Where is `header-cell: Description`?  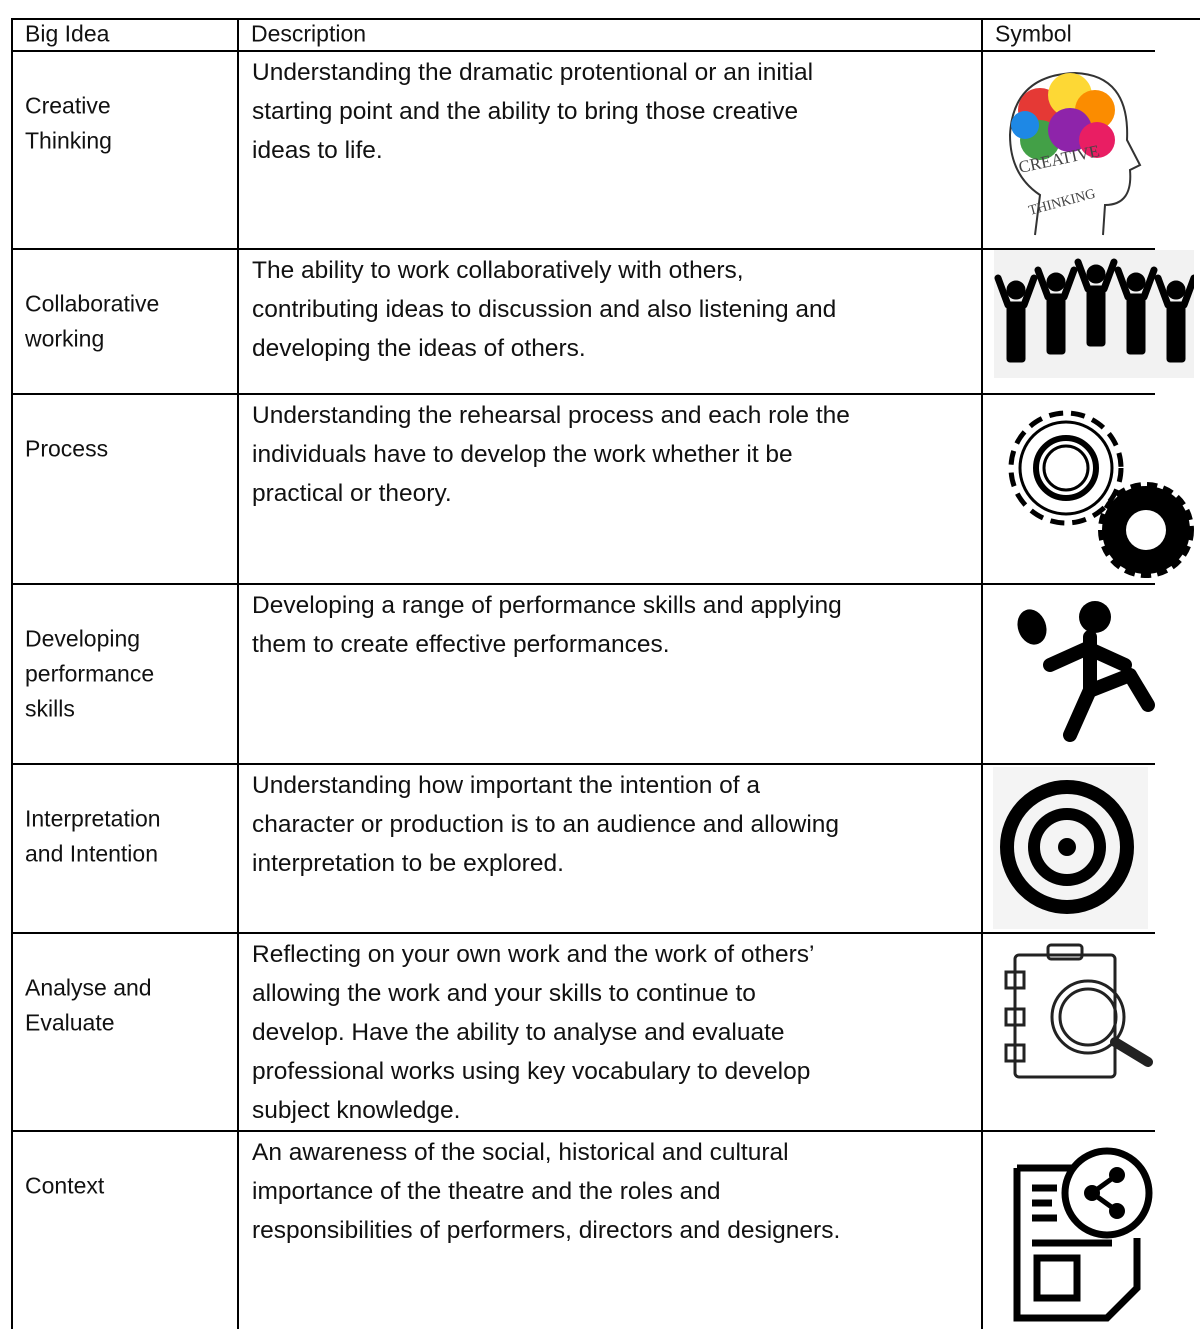 header-cell: Description is located at coordinates (309, 33).